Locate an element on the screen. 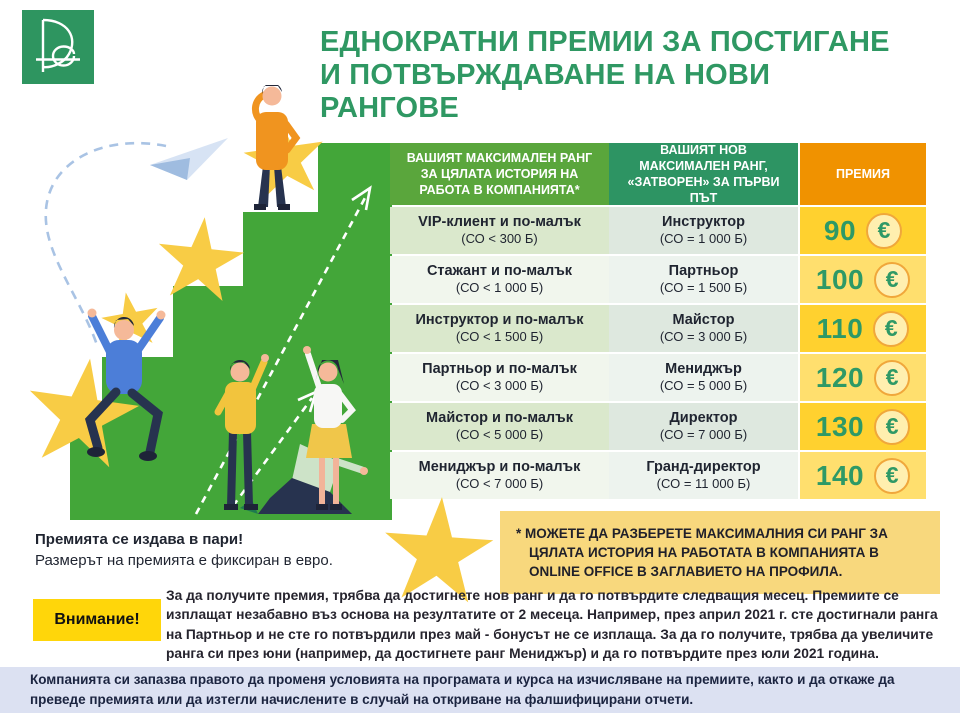  premium-cell: 110 € is located at coordinates (863, 328).